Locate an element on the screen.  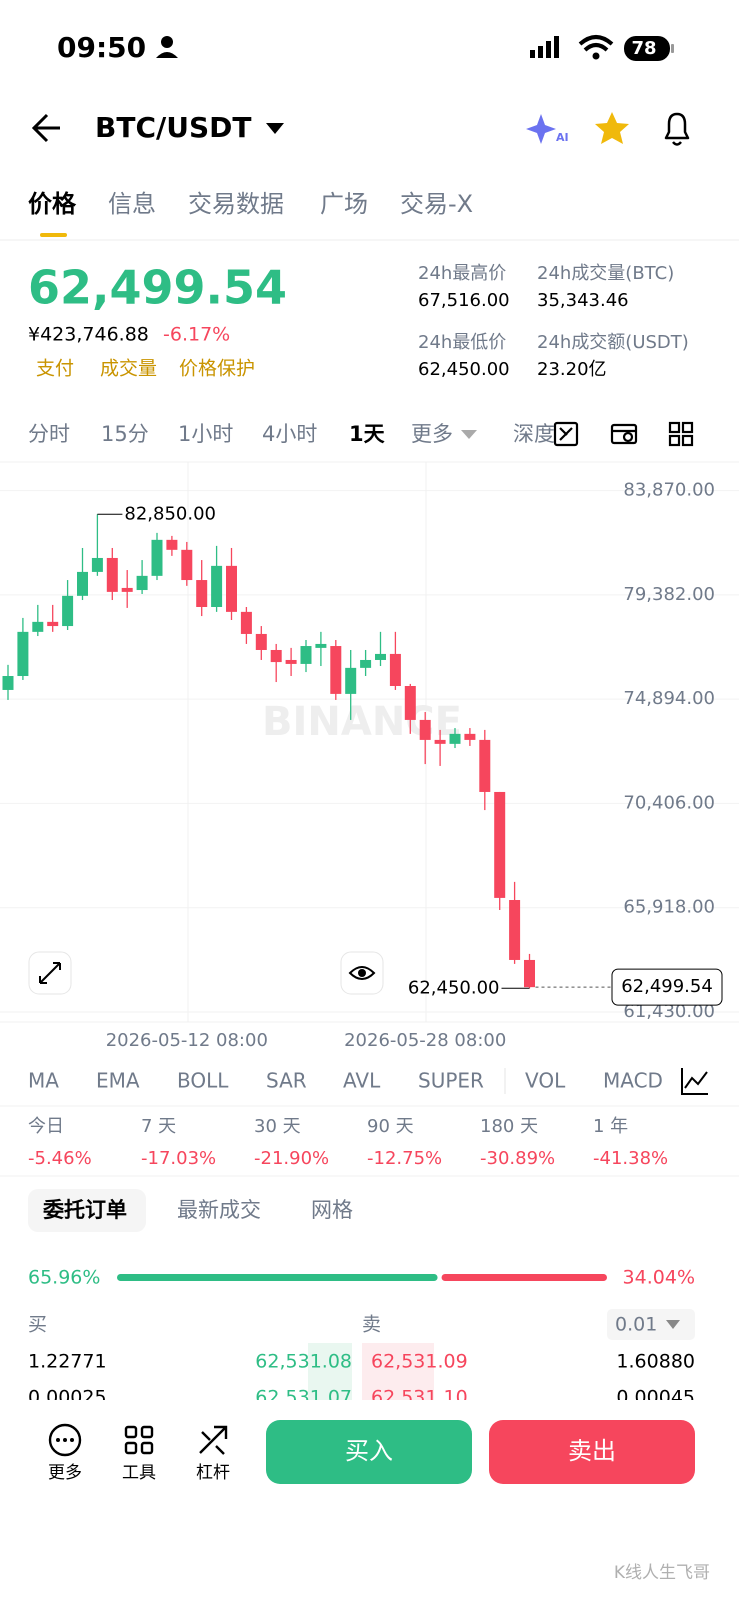
favorite-button is located at coordinates (612, 128).